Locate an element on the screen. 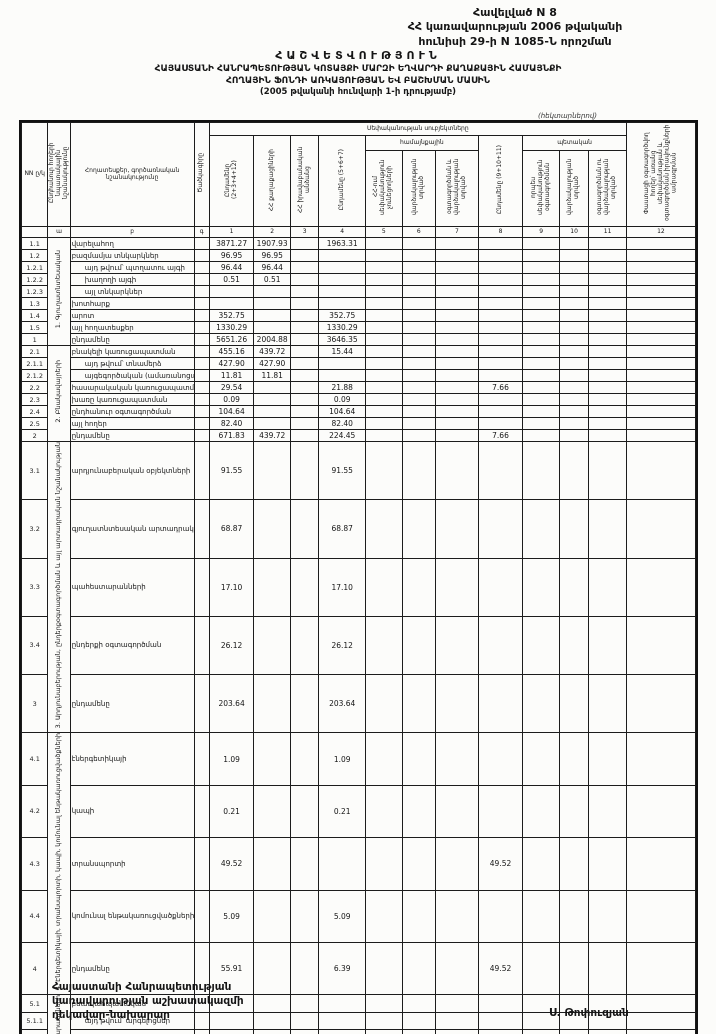 The width and height of the screenshot is (716, 1034). cell-c8: 7.66 is located at coordinates (500, 435).